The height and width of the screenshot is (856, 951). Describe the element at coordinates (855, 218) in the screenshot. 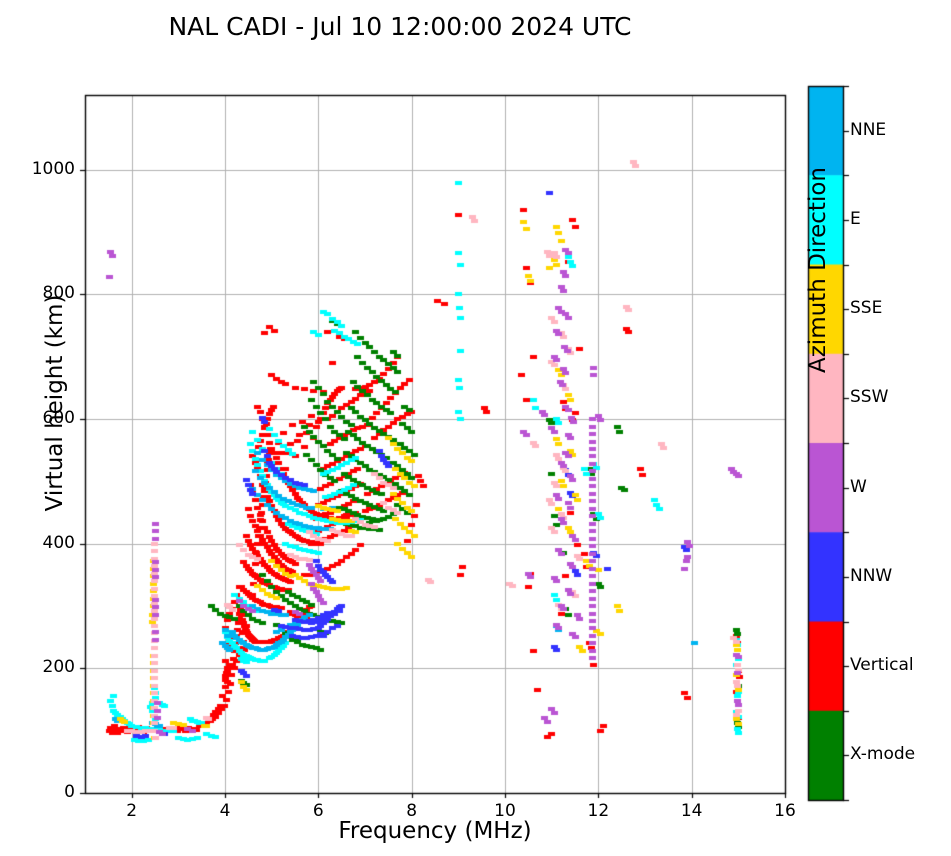

I see `colorbar-label-e: E` at that location.